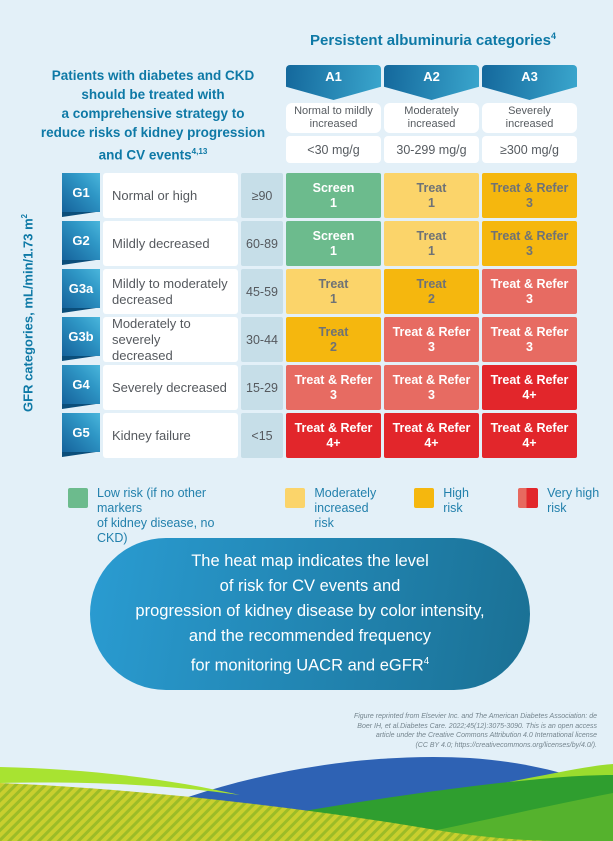 Image resolution: width=613 pixels, height=841 pixels. I want to click on gfr-axis-superscript: 2, so click(24, 216).